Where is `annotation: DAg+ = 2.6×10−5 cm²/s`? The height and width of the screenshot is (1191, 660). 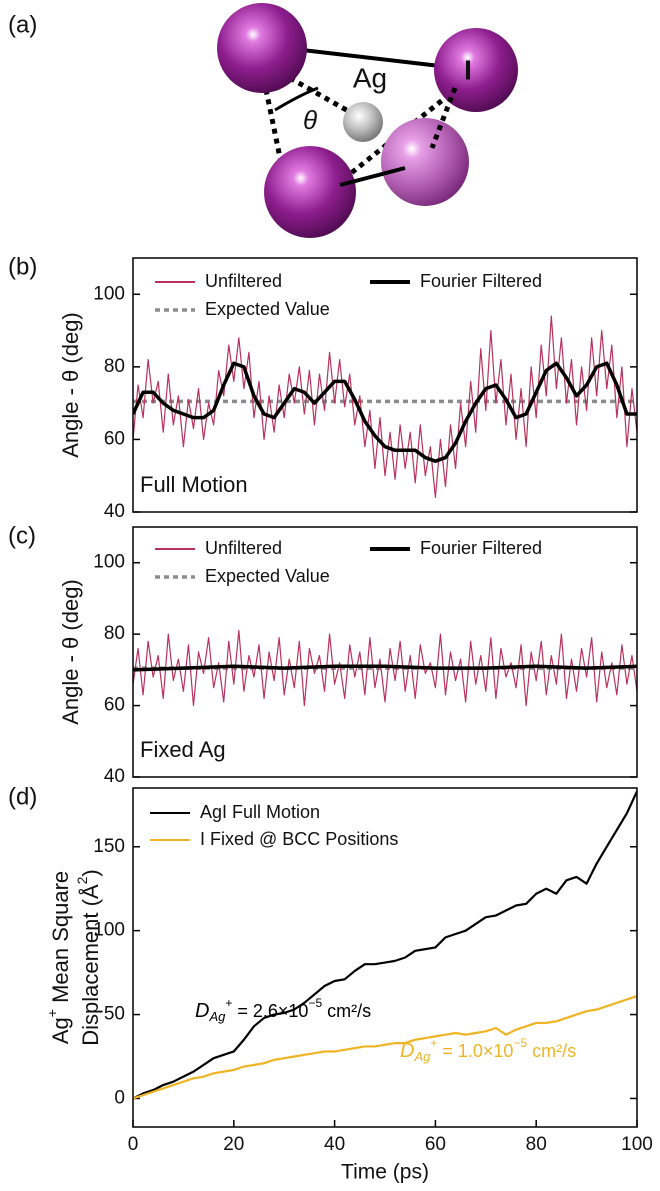 annotation: DAg+ = 2.6×10−5 cm²/s is located at coordinates (283, 1010).